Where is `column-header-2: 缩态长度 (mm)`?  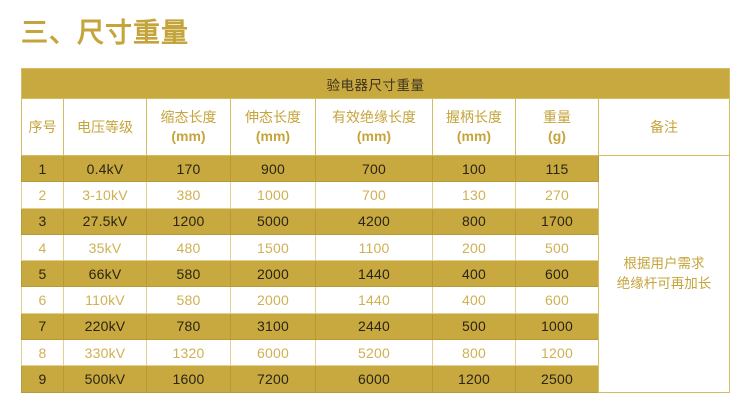 column-header-2: 缩态长度 (mm) is located at coordinates (188, 127).